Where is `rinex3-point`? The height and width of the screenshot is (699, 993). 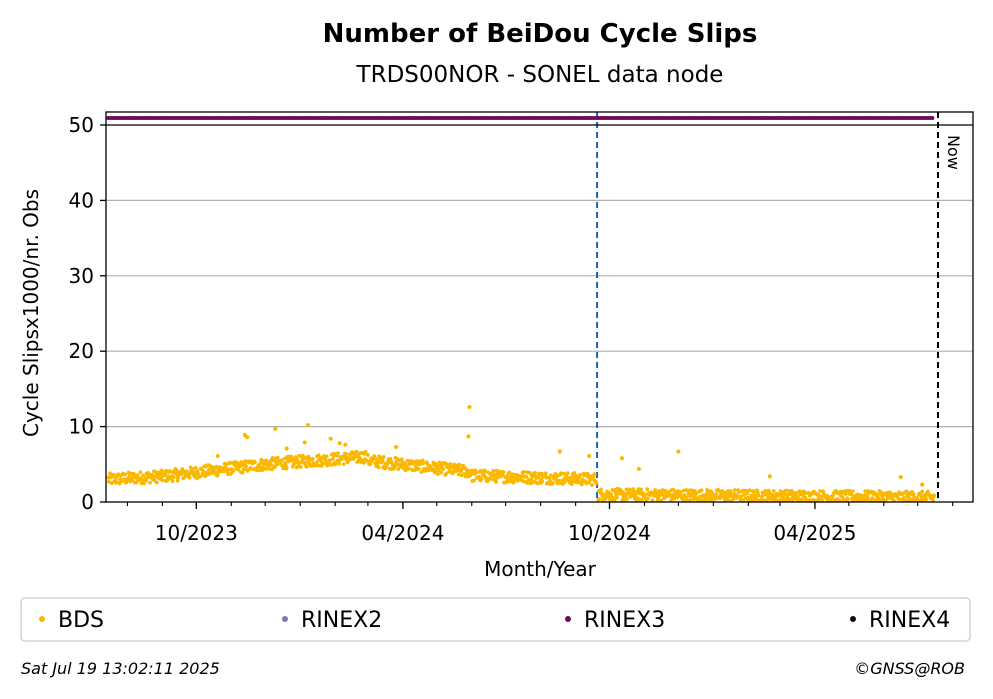
rinex3-point is located at coordinates (932, 118).